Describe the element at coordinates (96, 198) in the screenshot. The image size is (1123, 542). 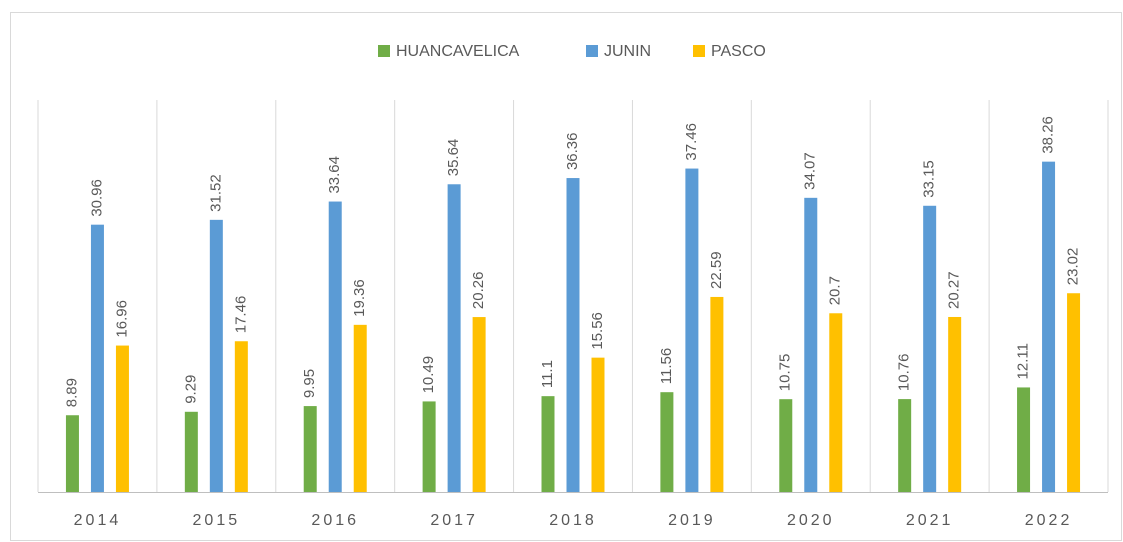
I see `data-label: 30.96` at that location.